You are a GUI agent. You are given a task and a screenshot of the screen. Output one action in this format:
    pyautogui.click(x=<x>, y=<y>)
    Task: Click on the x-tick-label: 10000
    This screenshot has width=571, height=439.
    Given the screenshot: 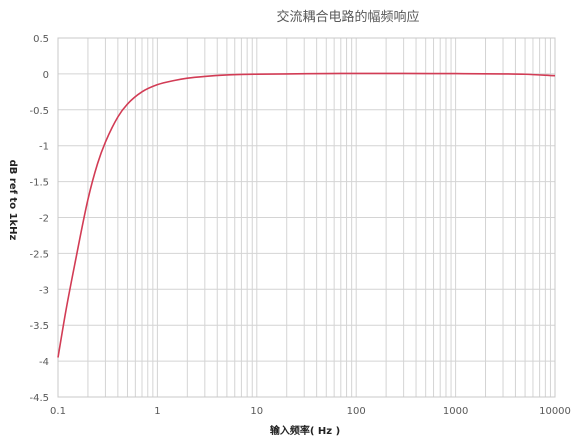 What is the action you would take?
    pyautogui.click(x=555, y=411)
    